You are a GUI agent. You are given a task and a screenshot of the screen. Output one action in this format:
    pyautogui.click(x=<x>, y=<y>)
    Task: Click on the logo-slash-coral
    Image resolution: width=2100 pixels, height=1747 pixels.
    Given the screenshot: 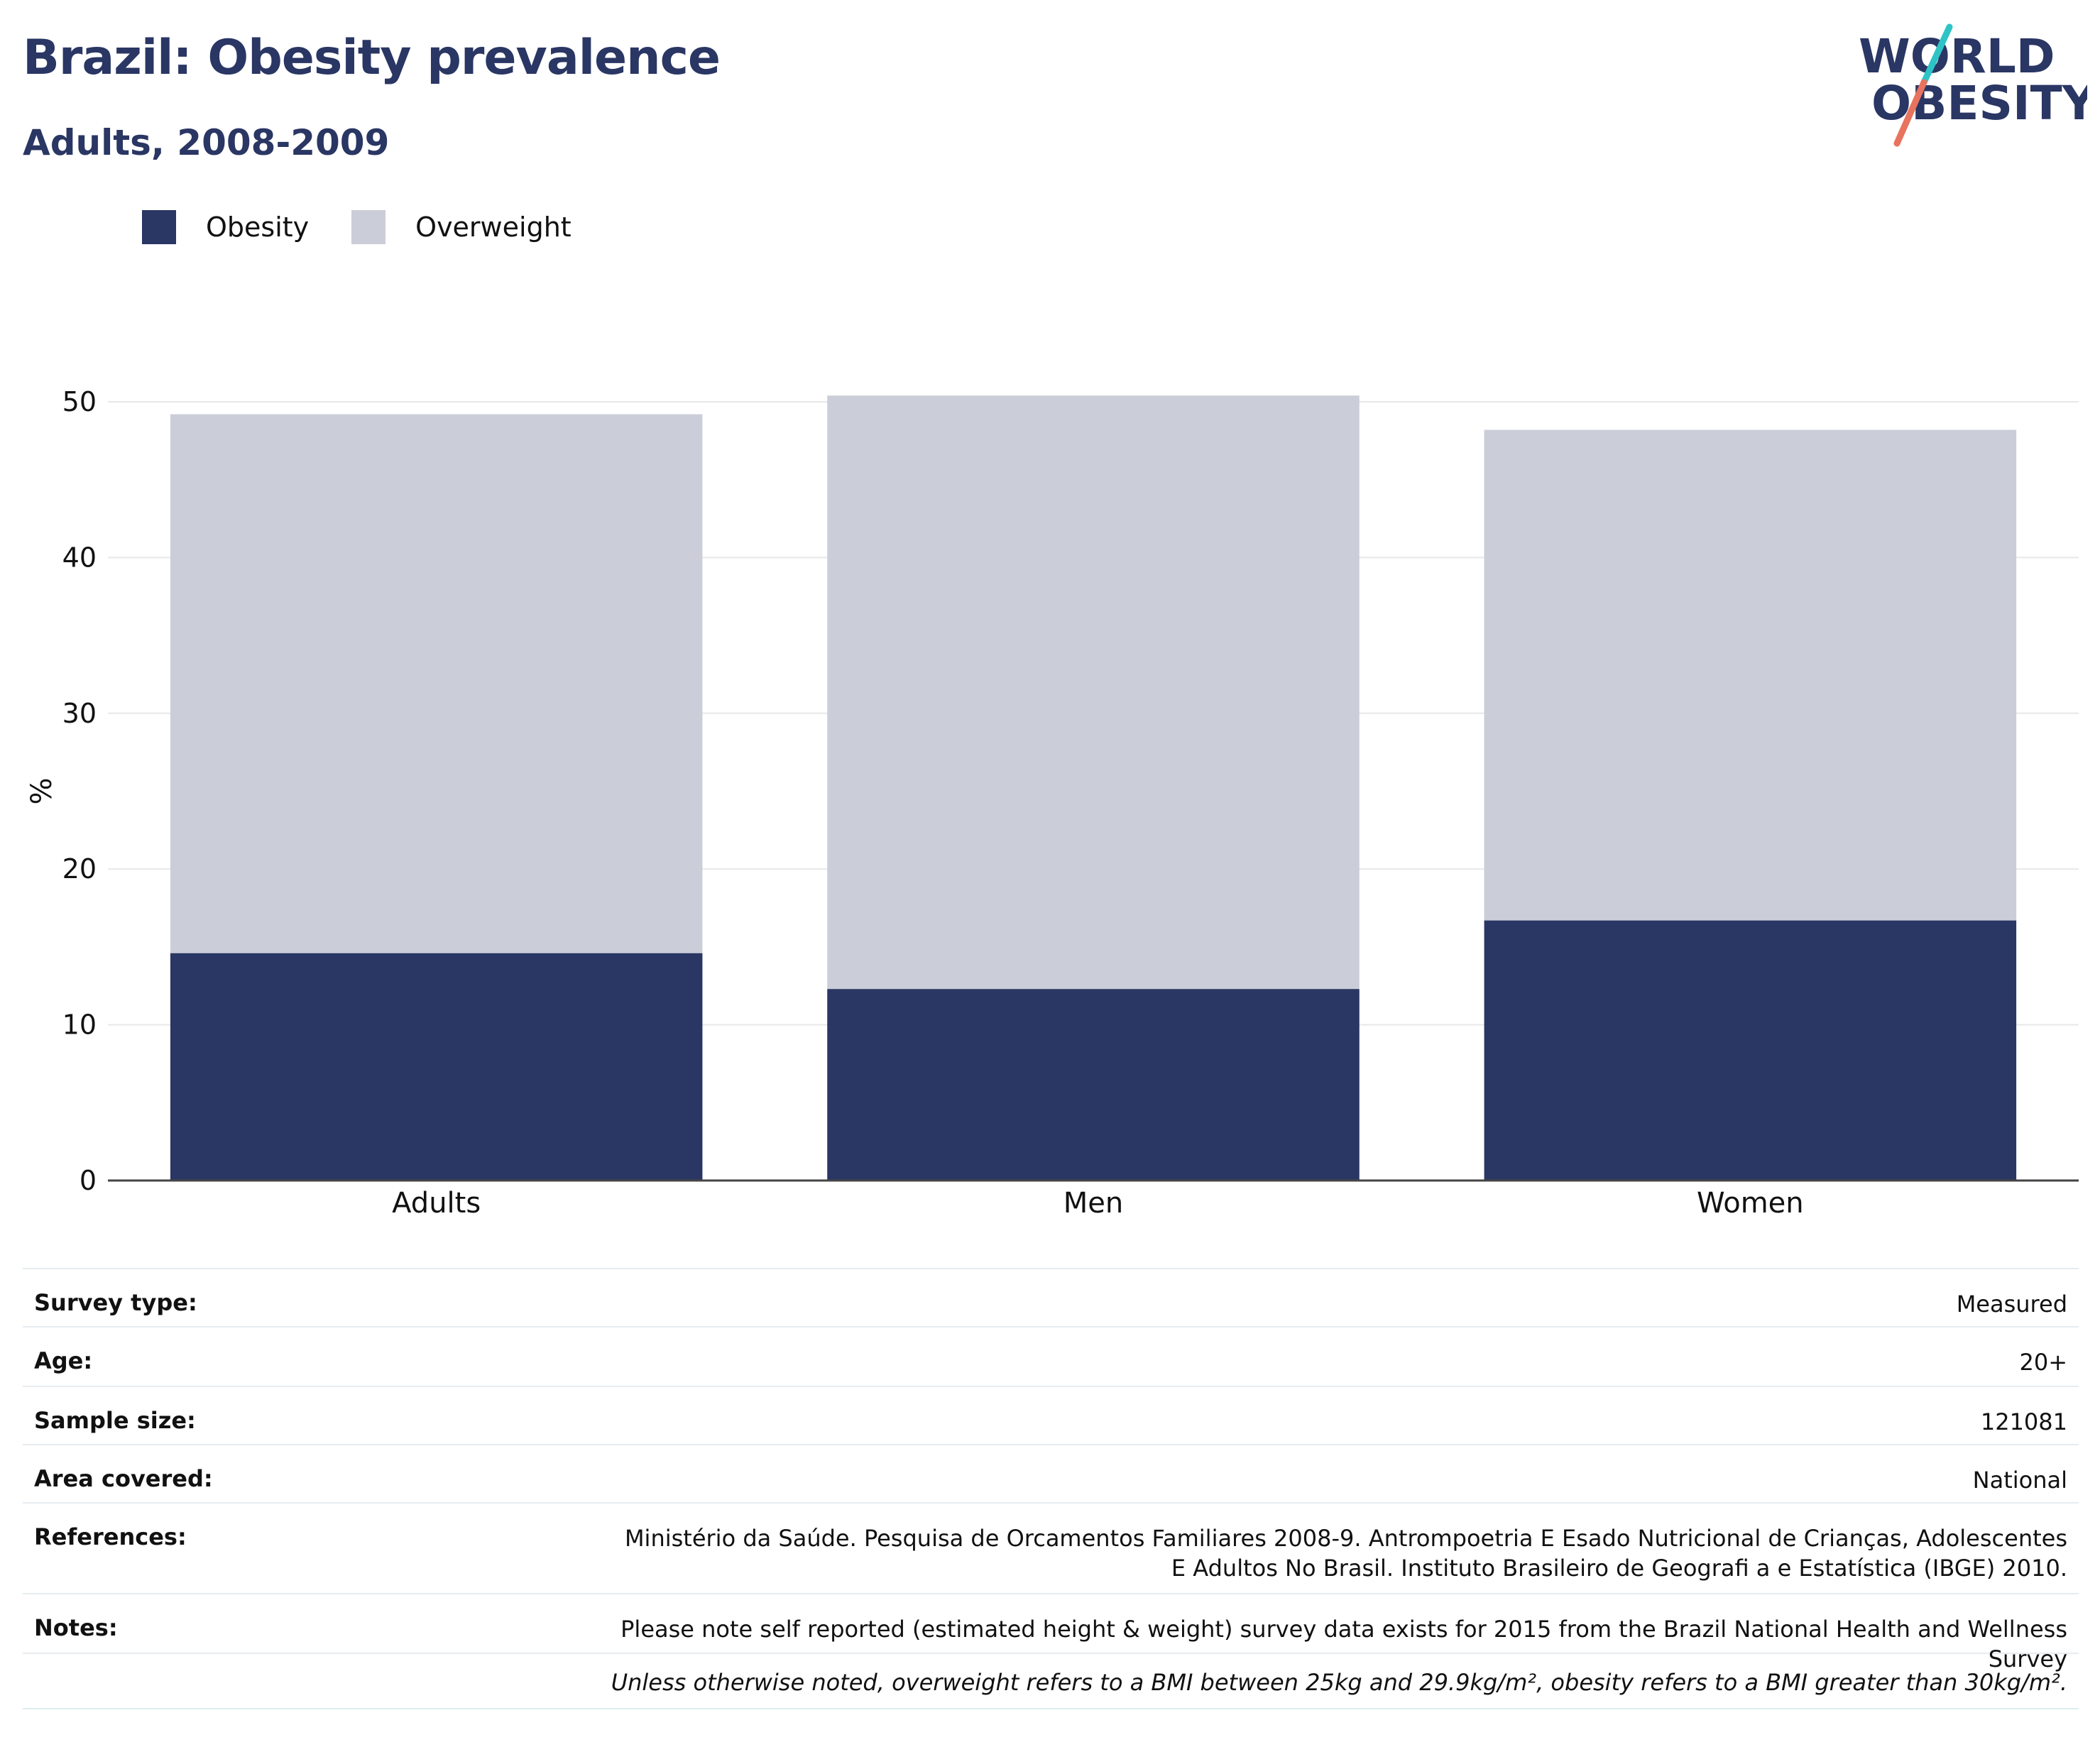 What is the action you would take?
    pyautogui.click(x=1910, y=113)
    